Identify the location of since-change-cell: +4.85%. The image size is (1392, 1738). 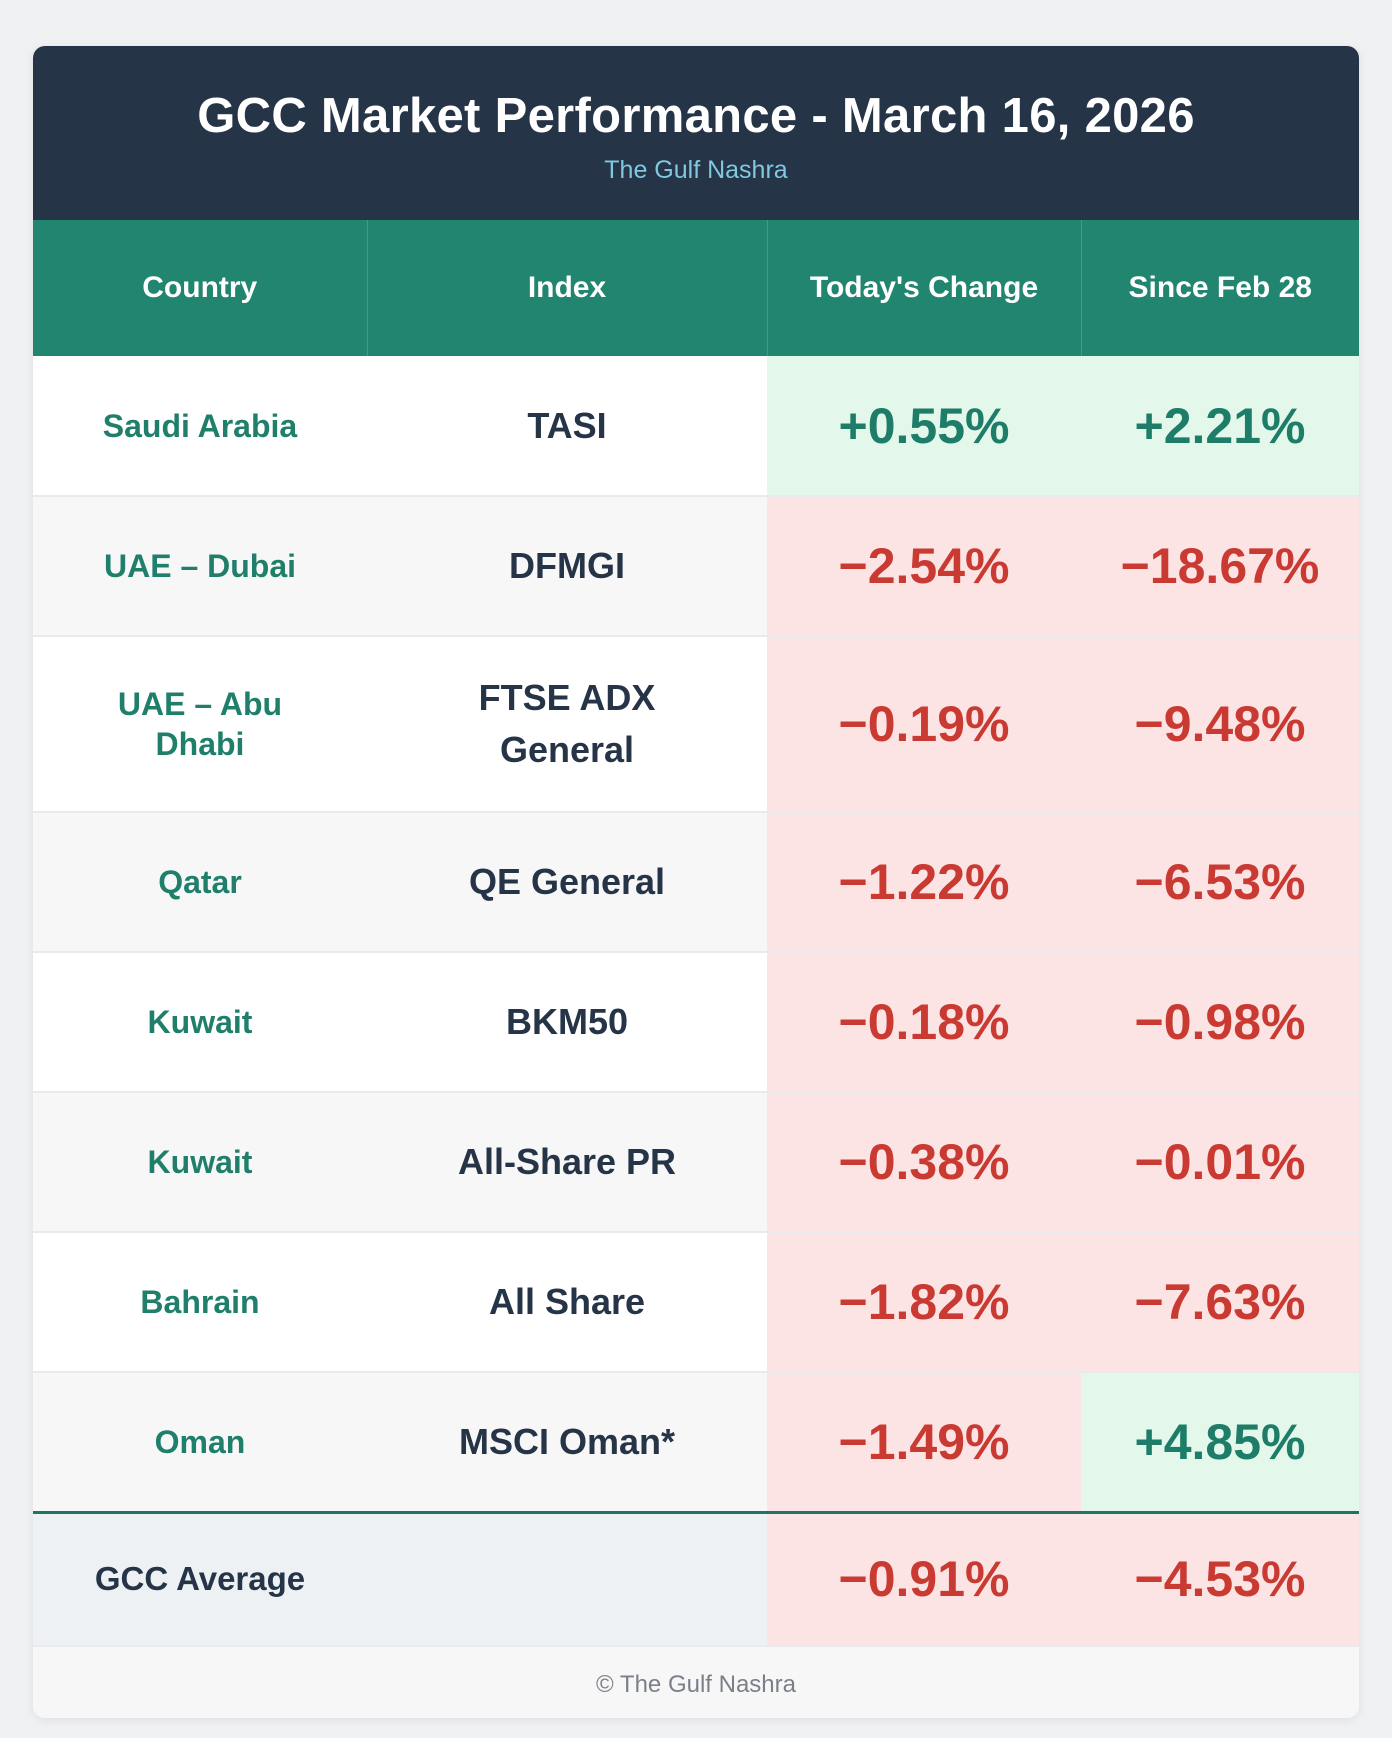
(1220, 1442).